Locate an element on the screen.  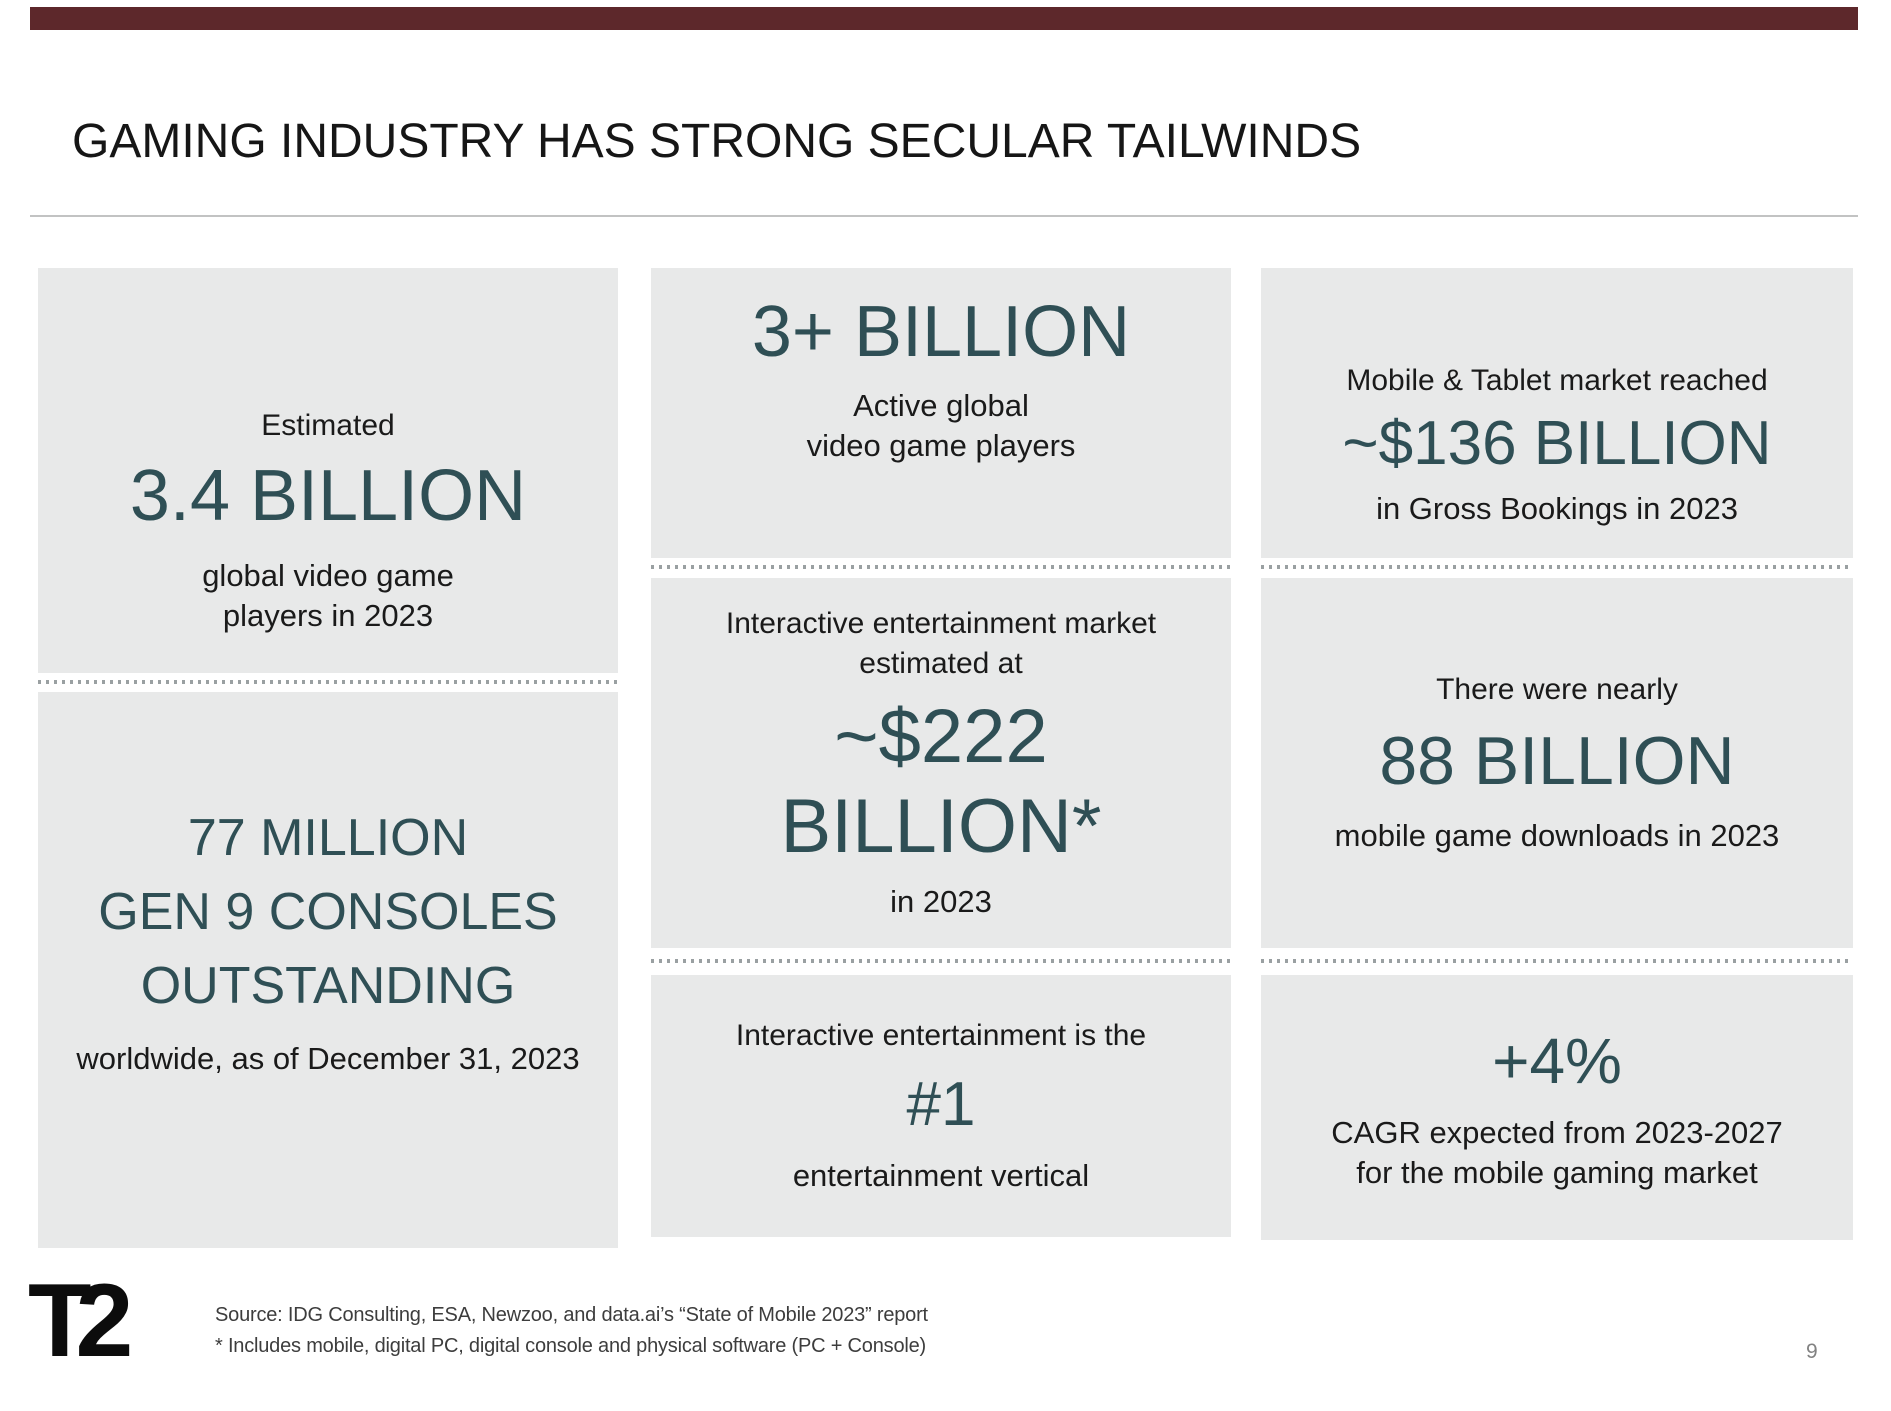
stat-value: #1 is located at coordinates (941, 1104).